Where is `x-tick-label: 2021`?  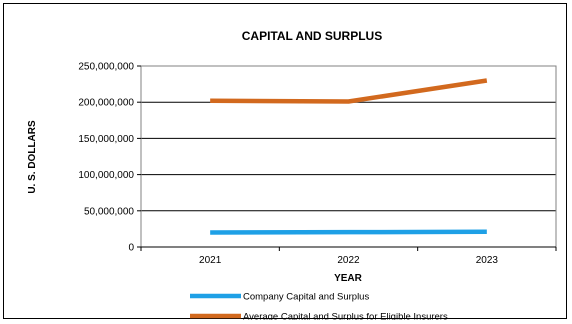
x-tick-label: 2021 is located at coordinates (210, 260).